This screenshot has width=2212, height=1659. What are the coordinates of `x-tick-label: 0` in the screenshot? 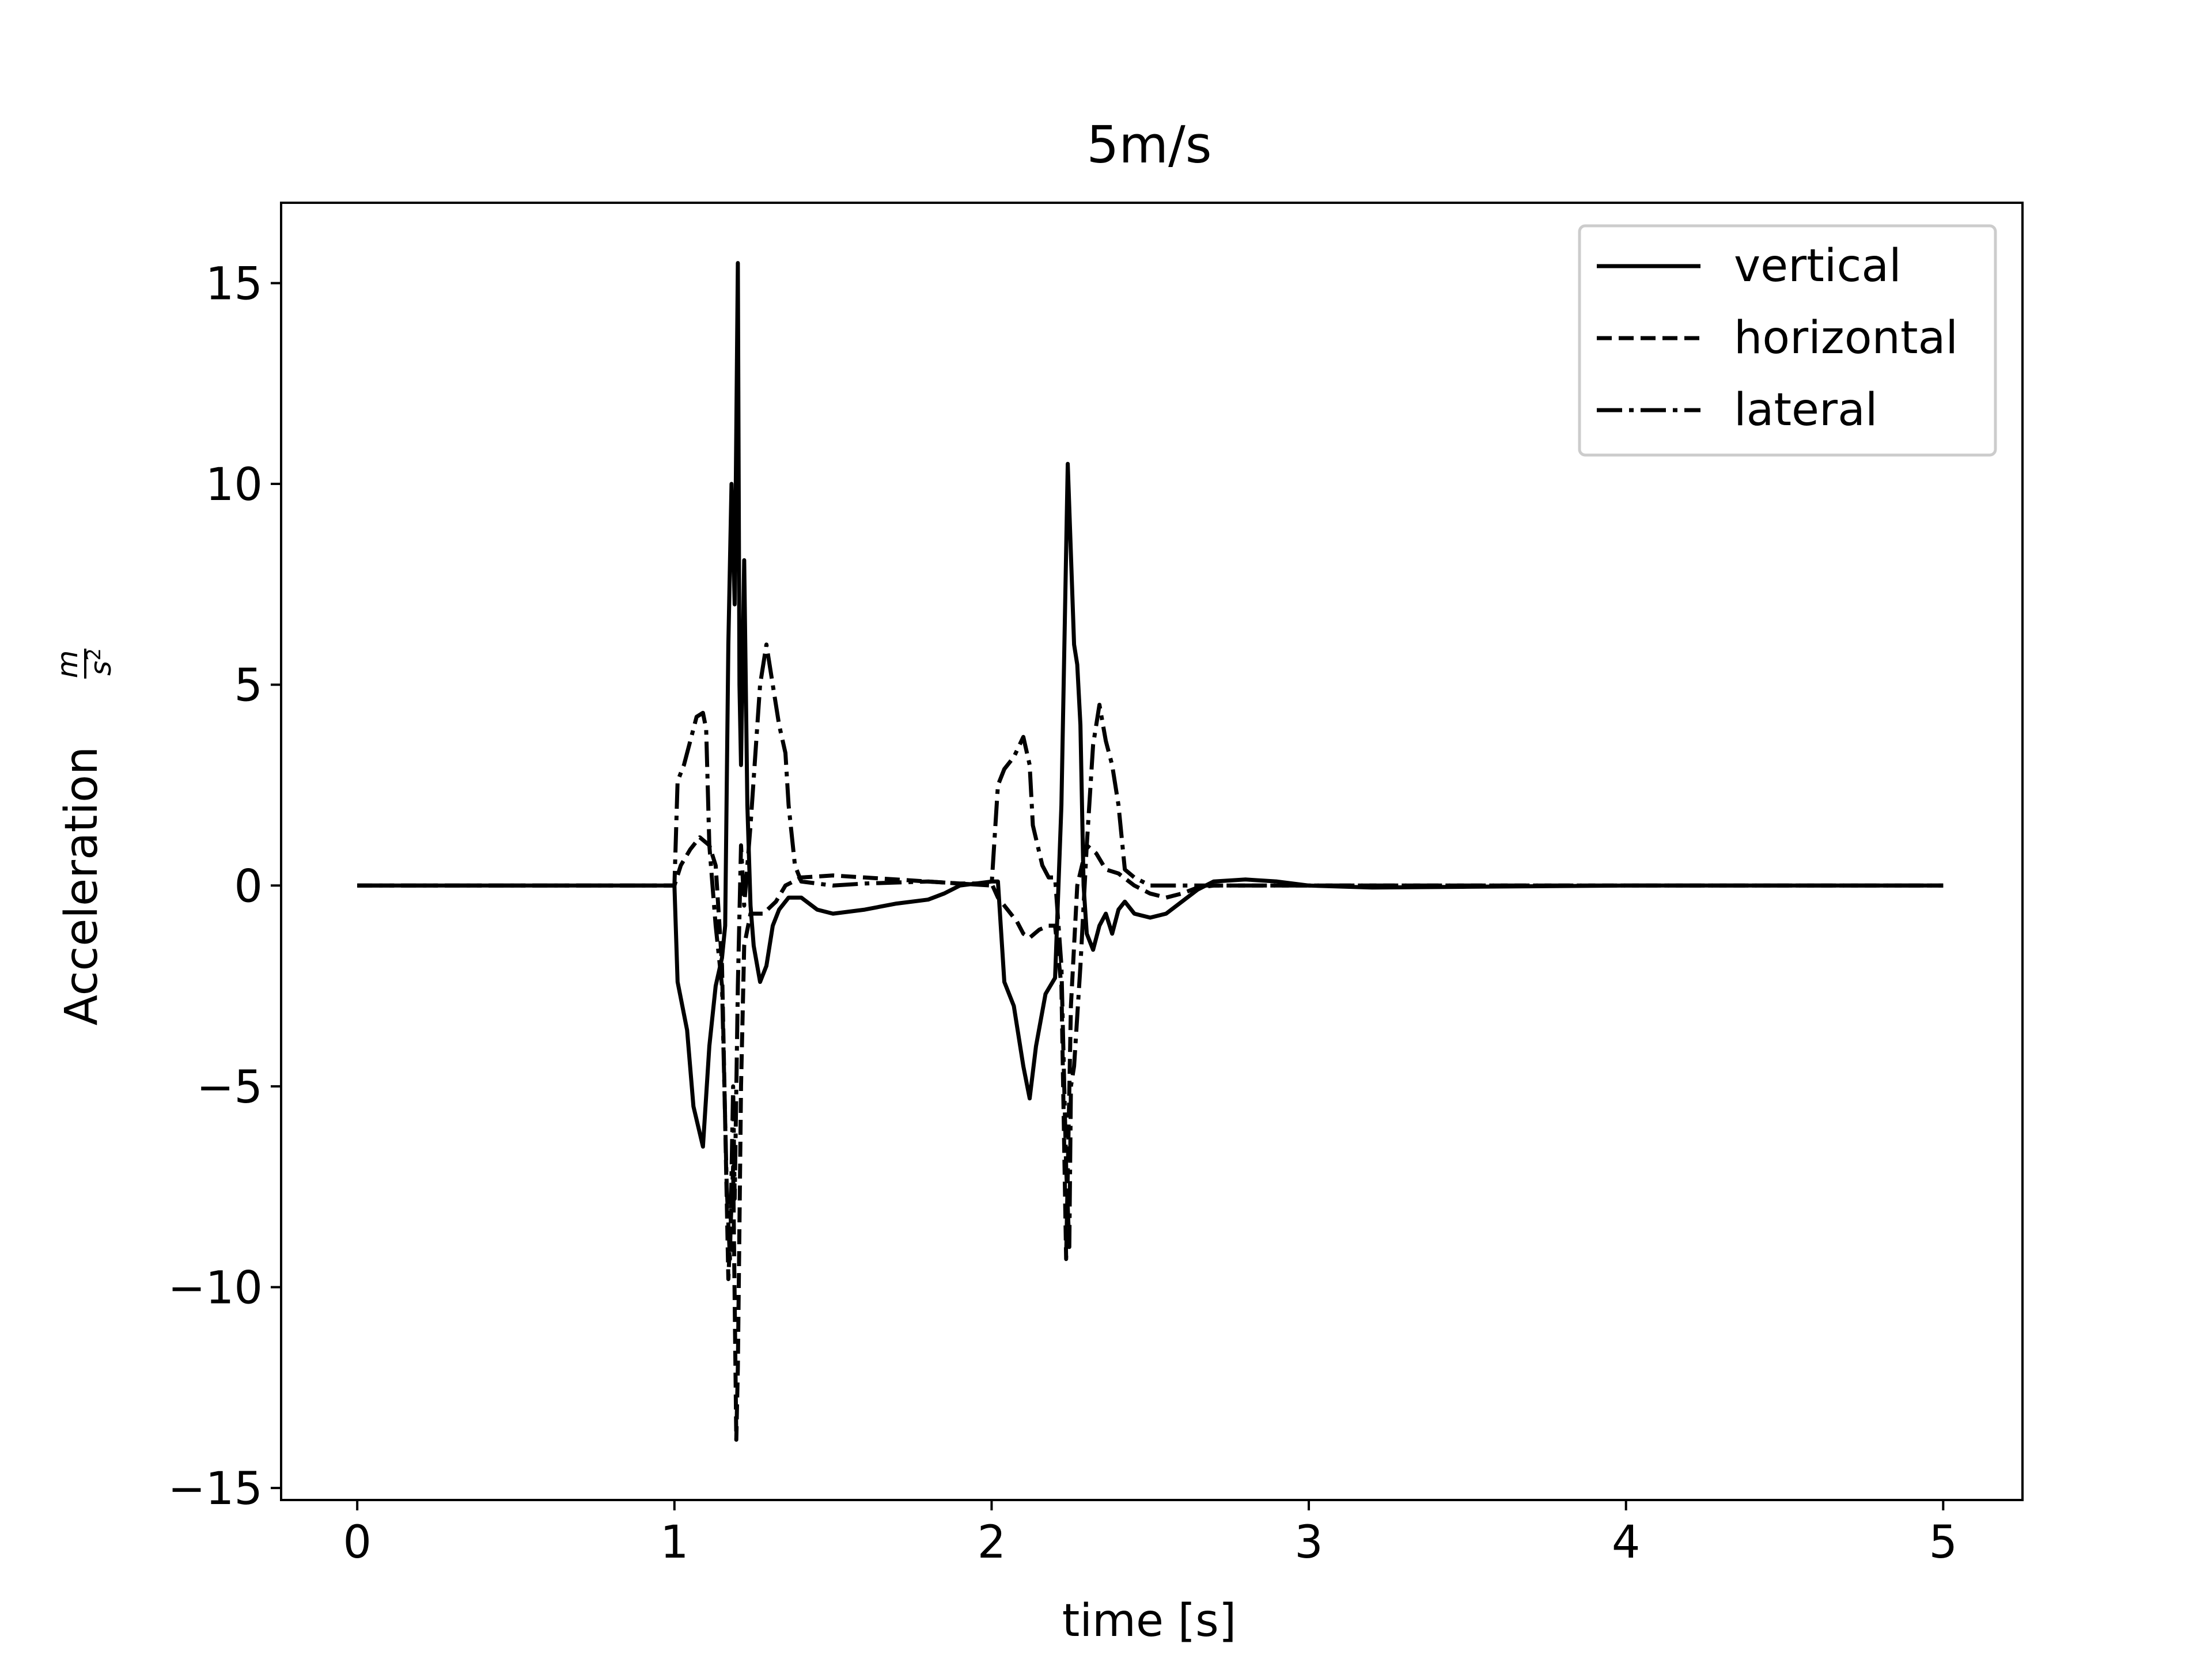 It's located at (357, 1543).